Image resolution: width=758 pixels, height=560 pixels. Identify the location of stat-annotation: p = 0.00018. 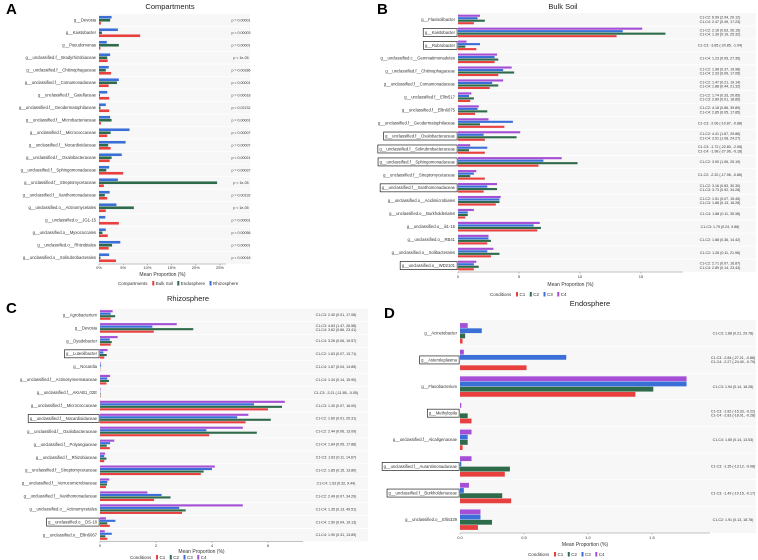
(240, 258).